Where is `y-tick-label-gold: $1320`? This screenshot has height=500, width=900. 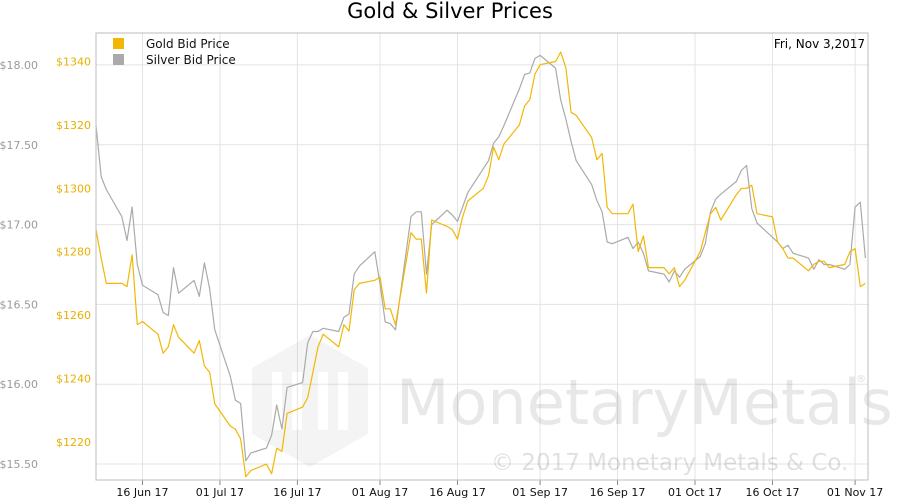
y-tick-label-gold: $1320 is located at coordinates (73, 125).